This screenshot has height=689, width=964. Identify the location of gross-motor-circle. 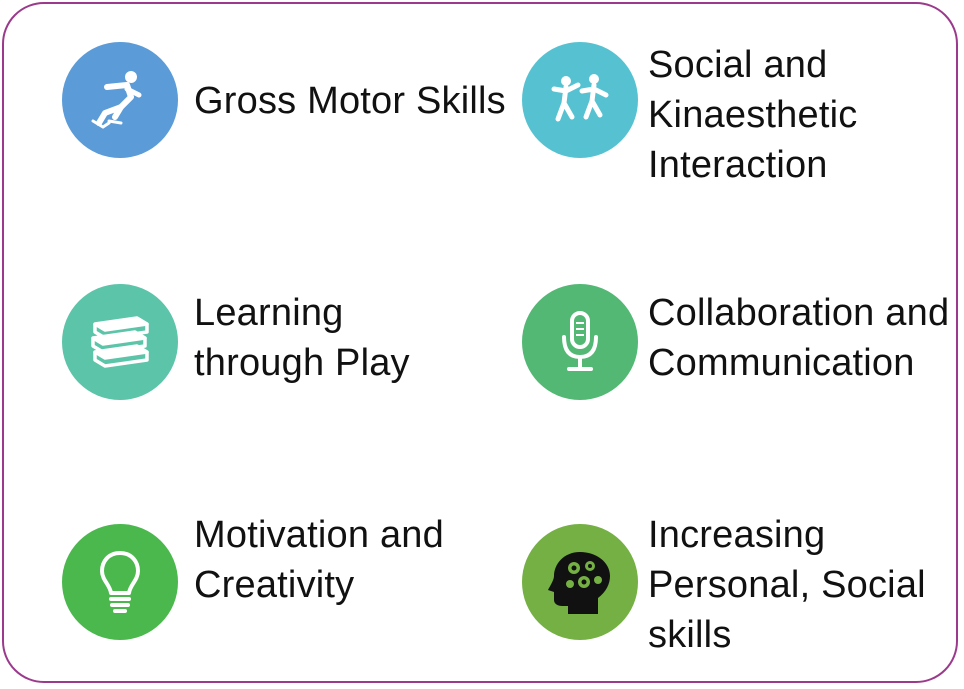
(120, 100).